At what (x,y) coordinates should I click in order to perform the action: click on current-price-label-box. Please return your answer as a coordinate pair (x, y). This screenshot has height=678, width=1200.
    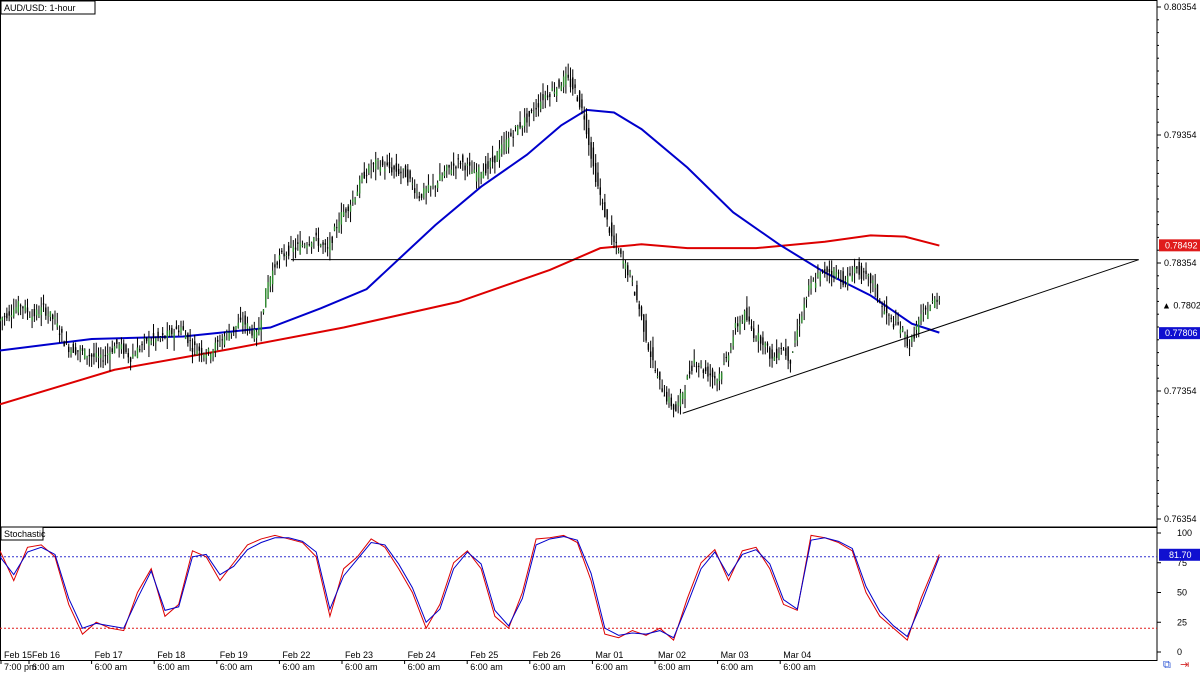
    Looking at the image, I should click on (1179, 305).